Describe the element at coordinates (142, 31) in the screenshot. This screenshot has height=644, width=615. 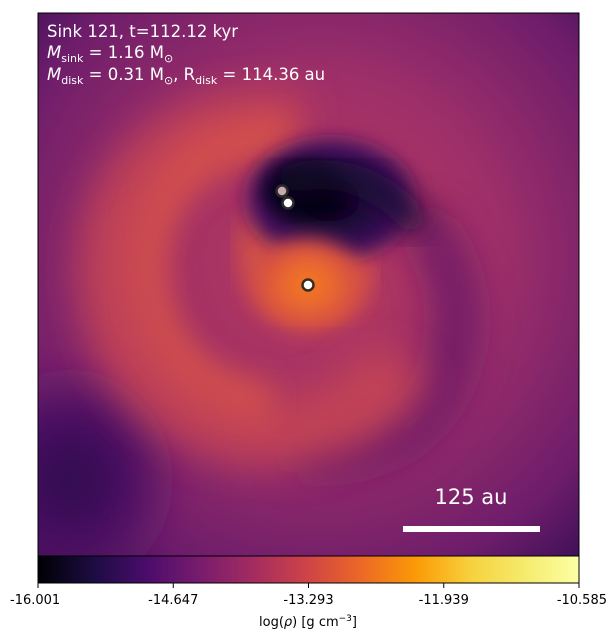
I see `panel-title: Sink 121, t=112.12 kyr` at that location.